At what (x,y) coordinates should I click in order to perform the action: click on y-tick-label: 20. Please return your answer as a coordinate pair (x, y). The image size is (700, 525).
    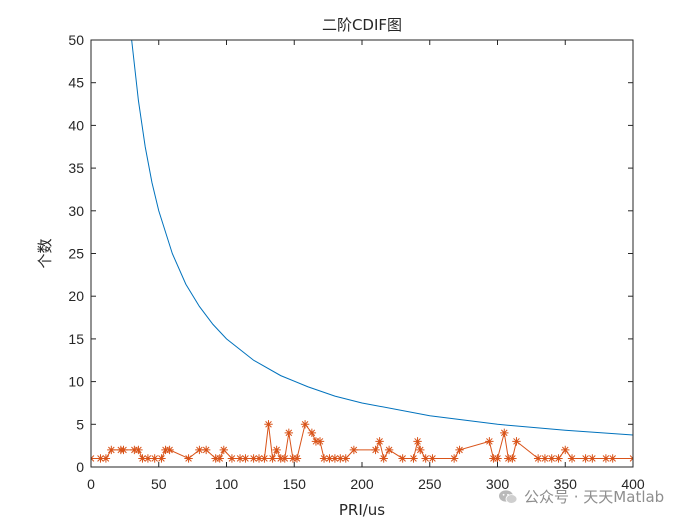
    Looking at the image, I should click on (76, 296).